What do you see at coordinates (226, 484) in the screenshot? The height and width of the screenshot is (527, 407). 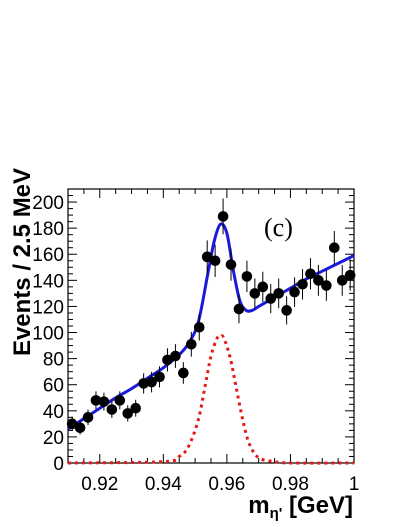 I see `x-tick-label: 0.96` at bounding box center [226, 484].